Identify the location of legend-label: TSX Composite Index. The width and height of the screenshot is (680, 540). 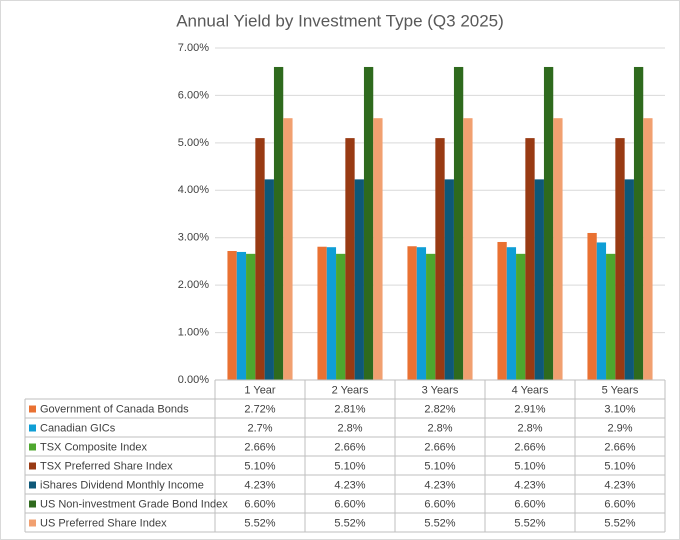
(93, 447).